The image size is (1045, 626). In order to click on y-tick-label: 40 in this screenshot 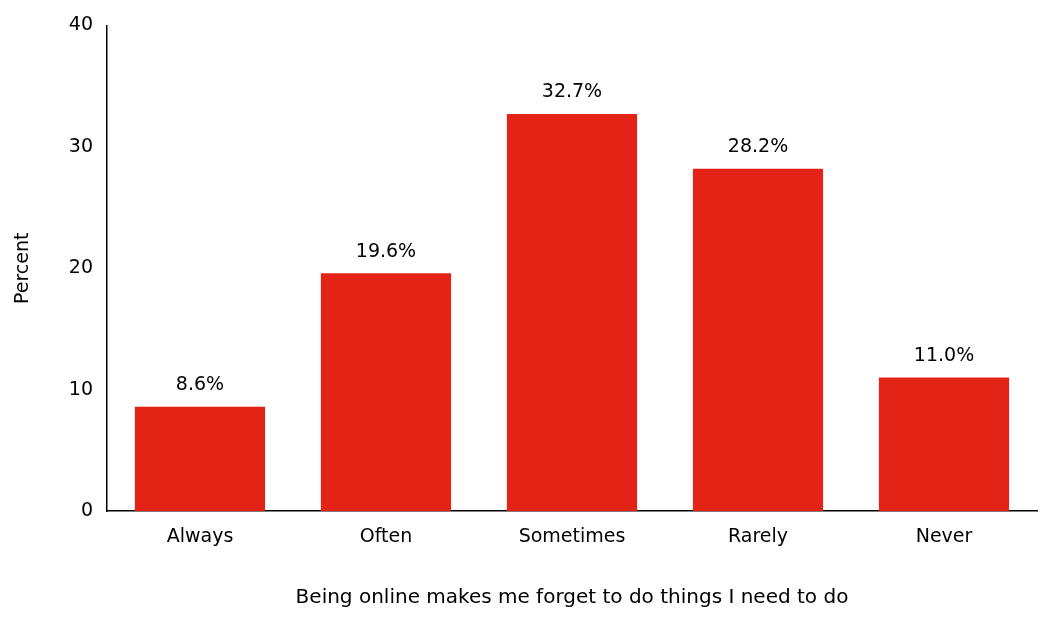, I will do `click(80, 23)`.